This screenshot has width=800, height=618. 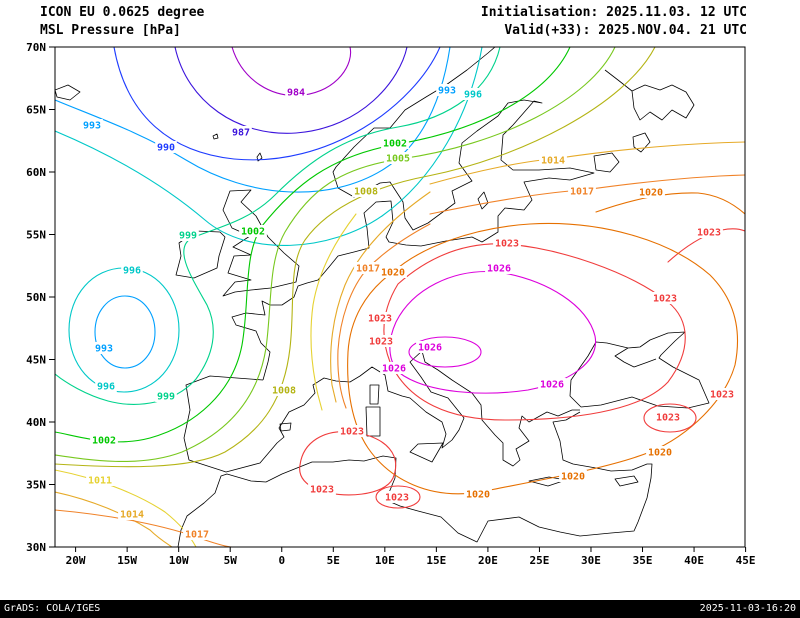 I want to click on lon-axis-label: 15W, so click(x=127, y=560).